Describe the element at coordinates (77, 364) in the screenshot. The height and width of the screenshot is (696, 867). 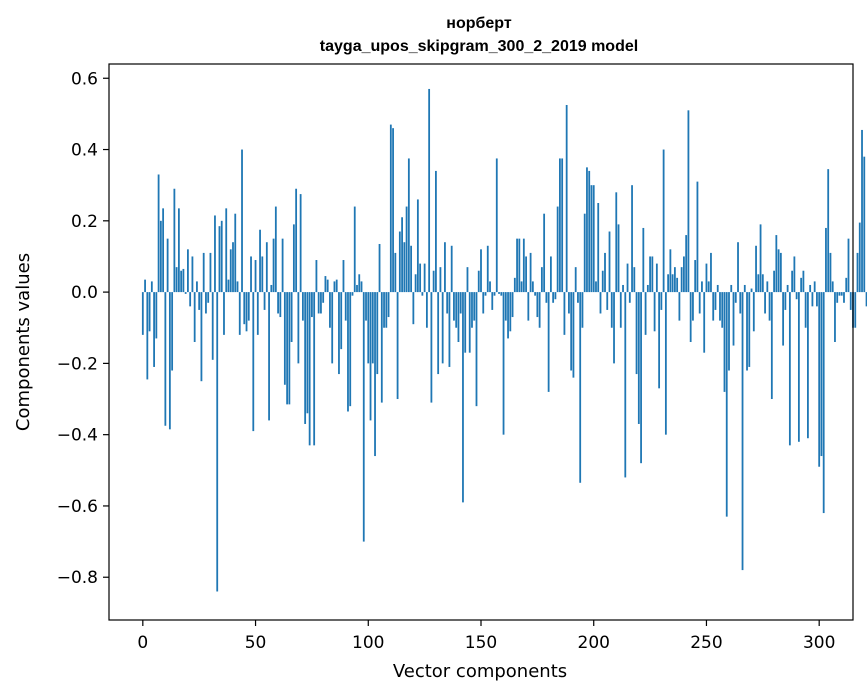
I see `y-tick-label: −0.2` at that location.